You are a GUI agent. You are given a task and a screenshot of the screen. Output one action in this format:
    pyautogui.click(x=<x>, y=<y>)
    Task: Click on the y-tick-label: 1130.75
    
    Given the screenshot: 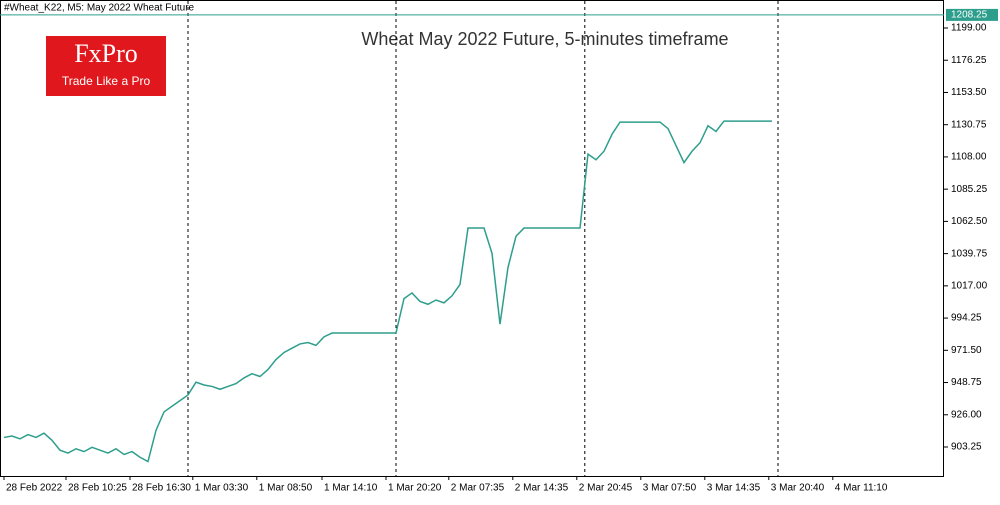 What is the action you would take?
    pyautogui.click(x=969, y=124)
    